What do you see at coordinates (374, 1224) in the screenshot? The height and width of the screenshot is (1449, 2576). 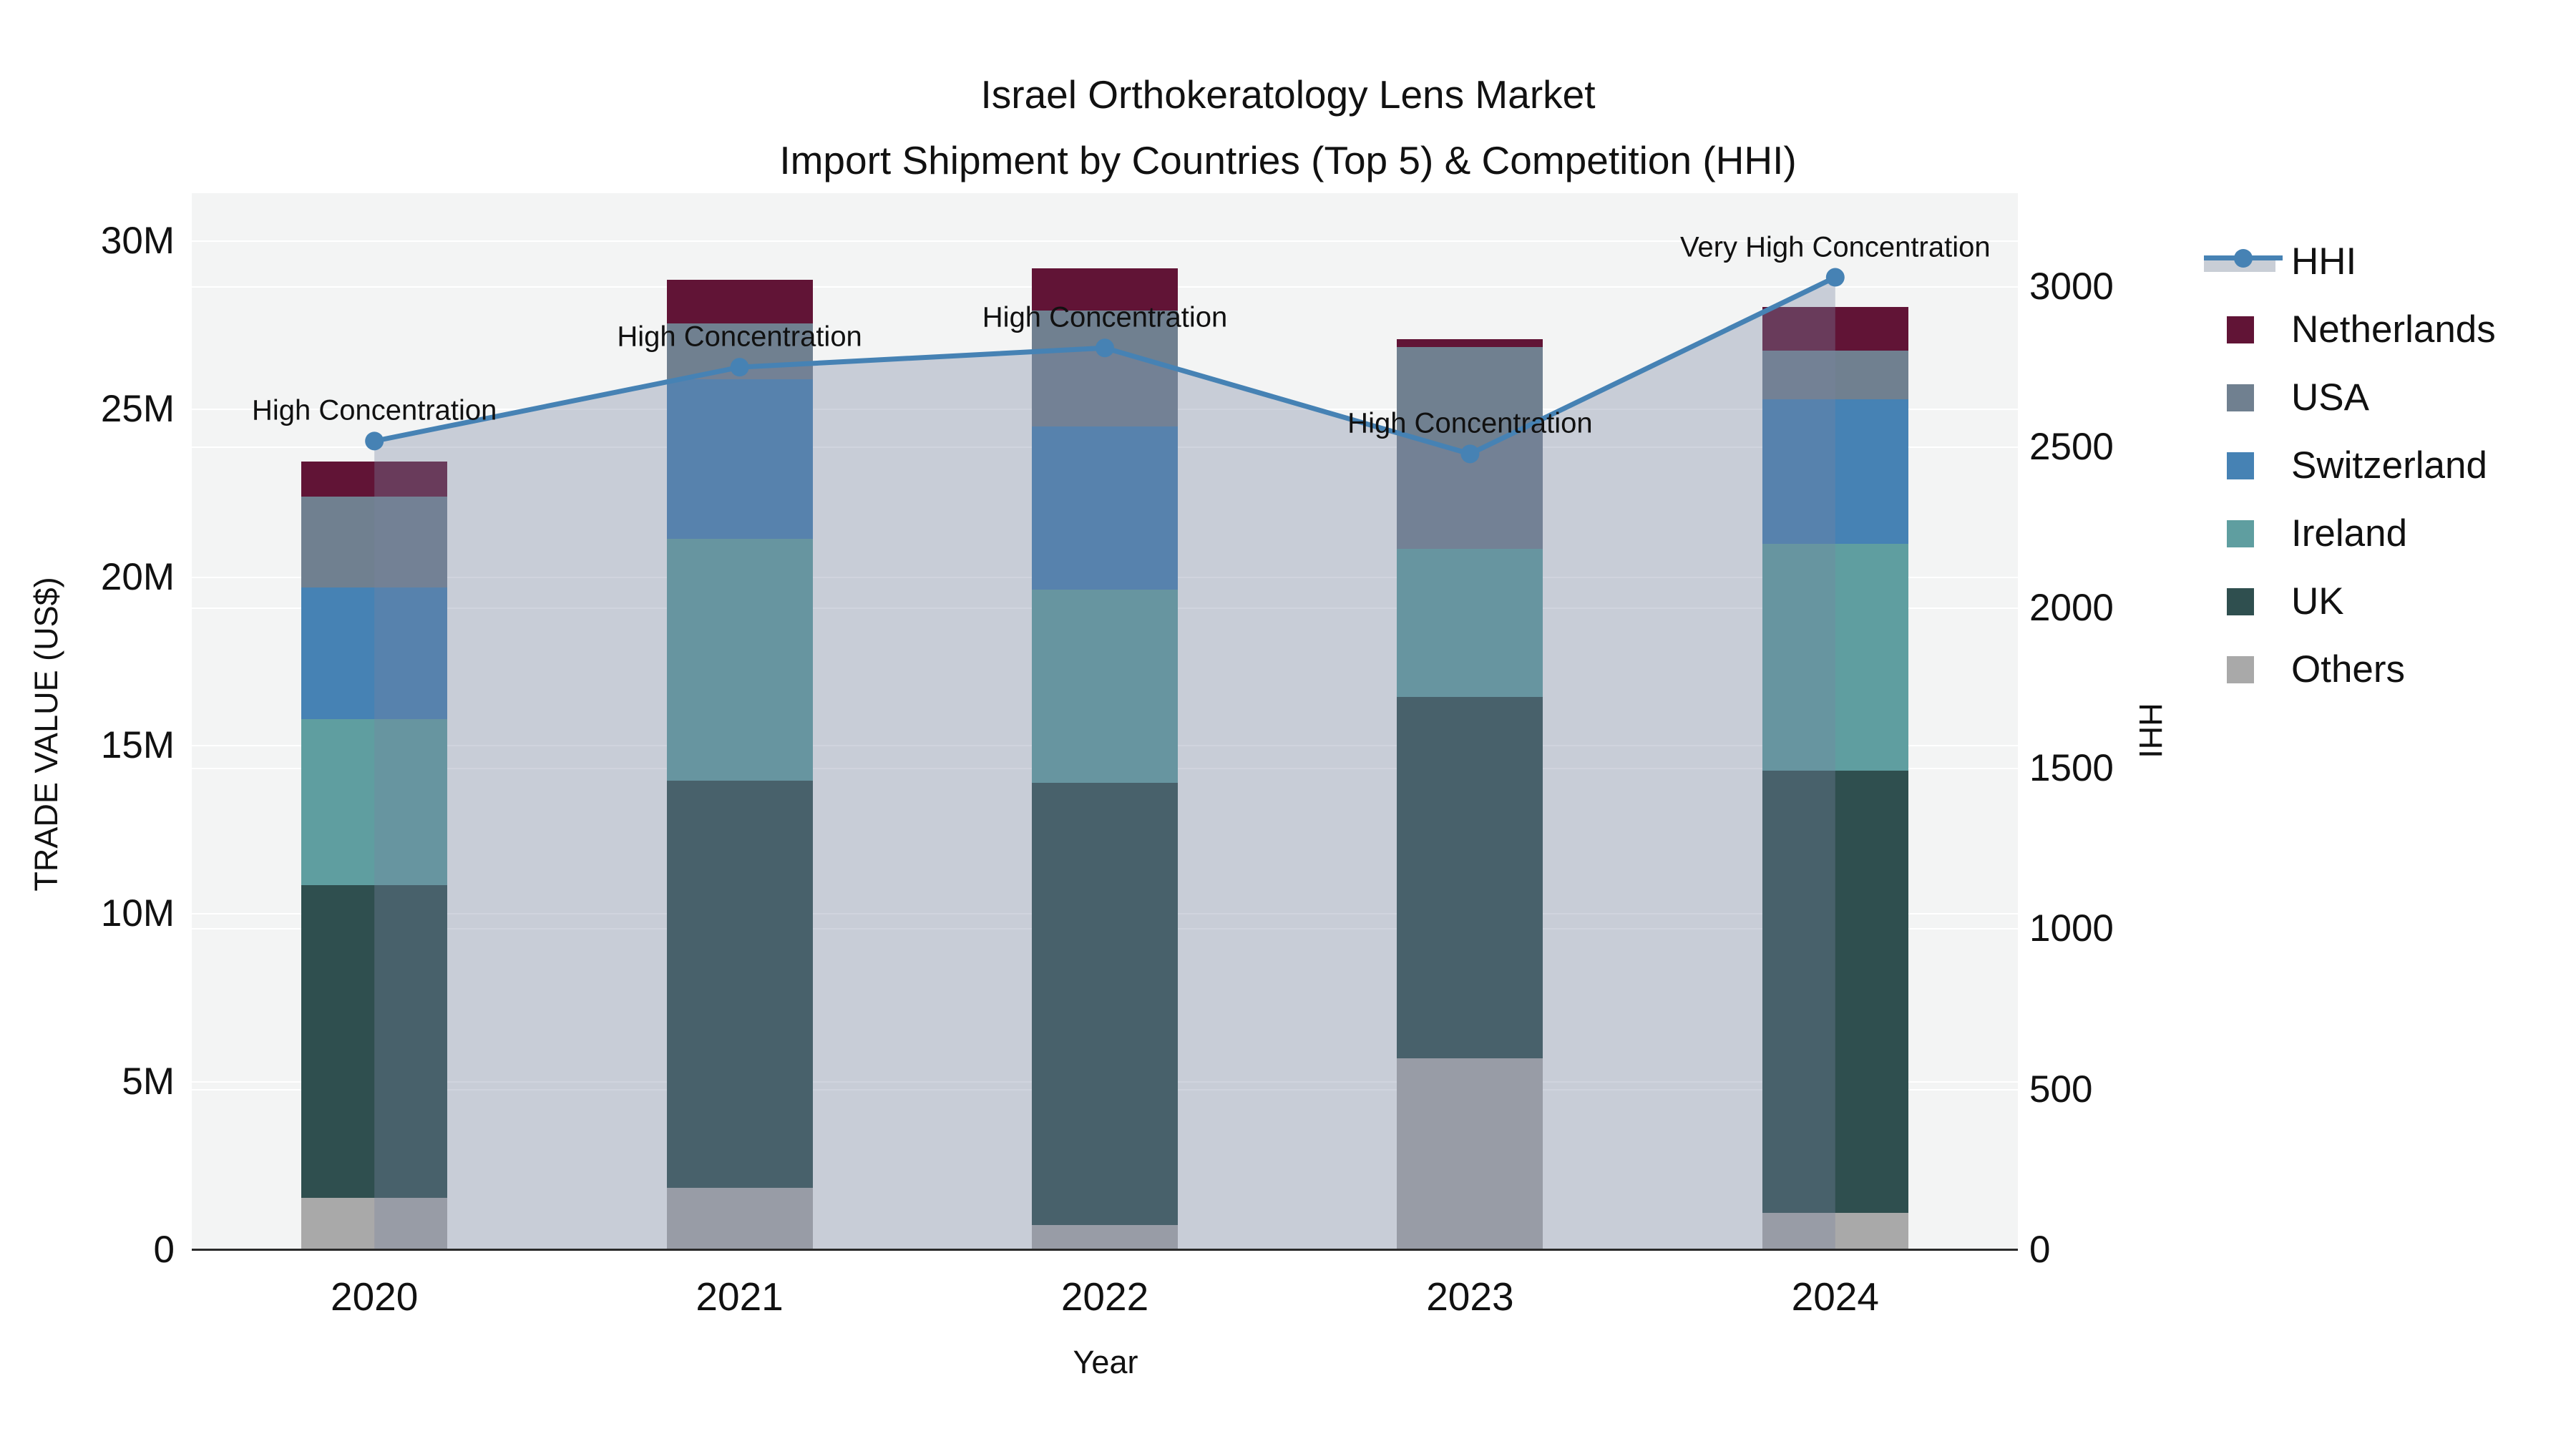 I see `bar-segment-others-2020` at bounding box center [374, 1224].